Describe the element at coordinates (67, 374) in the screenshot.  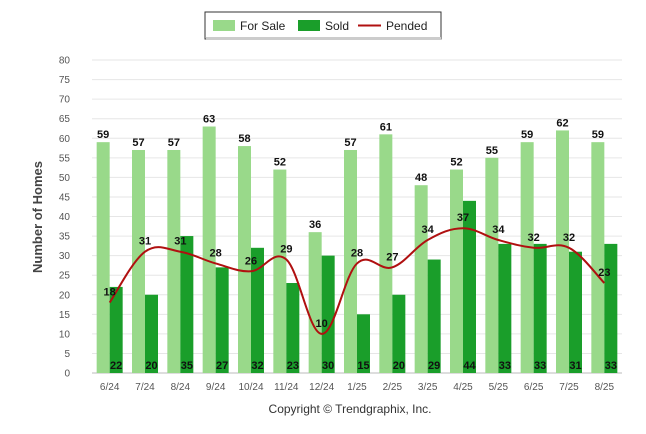
I see `y-tick-label-0: 0` at that location.